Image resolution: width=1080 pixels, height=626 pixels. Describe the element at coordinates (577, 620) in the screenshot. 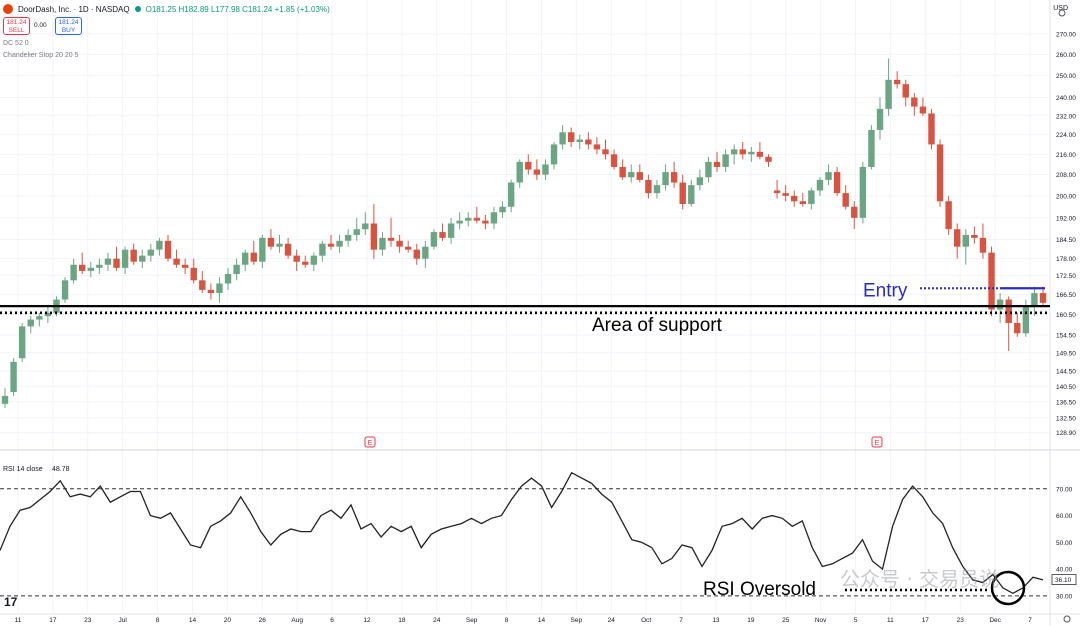

I see `time-tick-label: Sep` at that location.